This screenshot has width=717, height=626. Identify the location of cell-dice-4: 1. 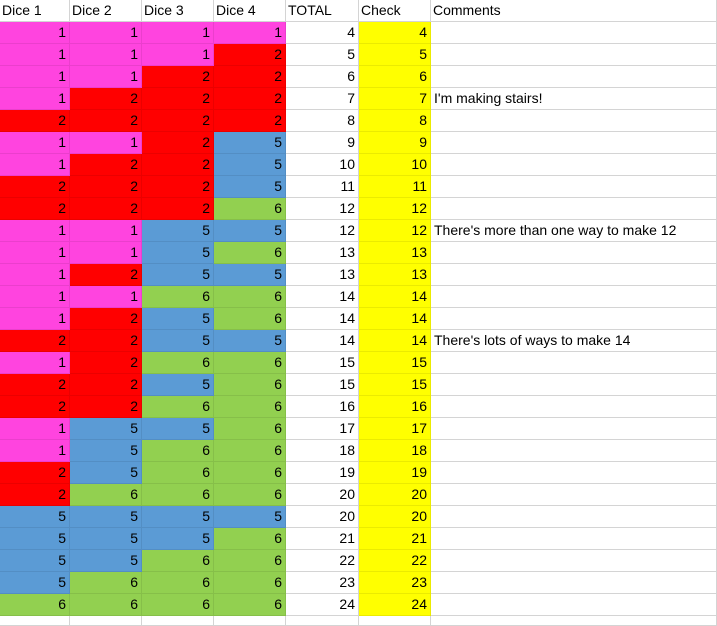
(250, 33).